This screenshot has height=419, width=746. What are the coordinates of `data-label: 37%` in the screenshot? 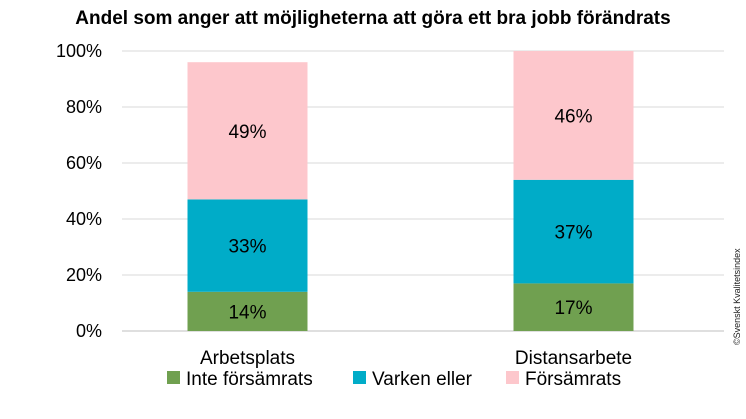 It's located at (573, 233).